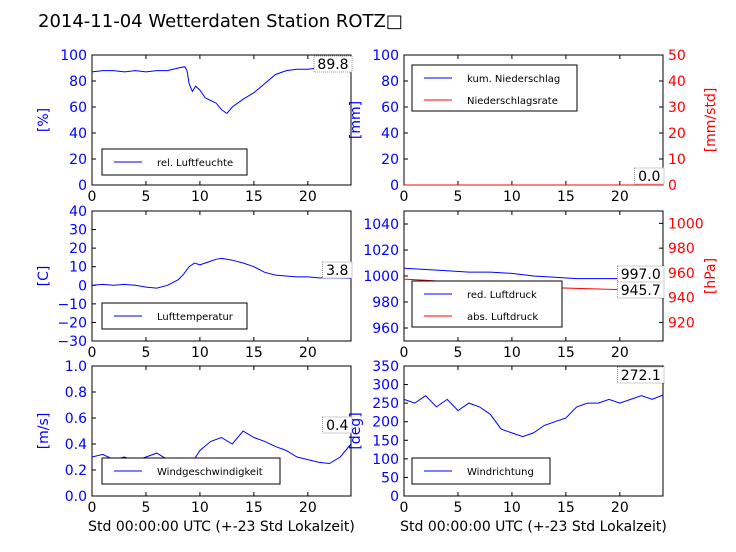 The height and width of the screenshot is (552, 736). I want to click on legend-label: red. Luftdruck, so click(502, 295).